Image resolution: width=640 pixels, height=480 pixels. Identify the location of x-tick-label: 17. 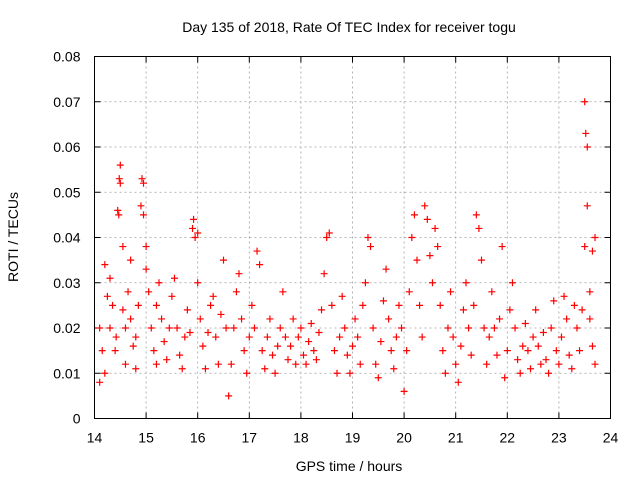
(250, 438).